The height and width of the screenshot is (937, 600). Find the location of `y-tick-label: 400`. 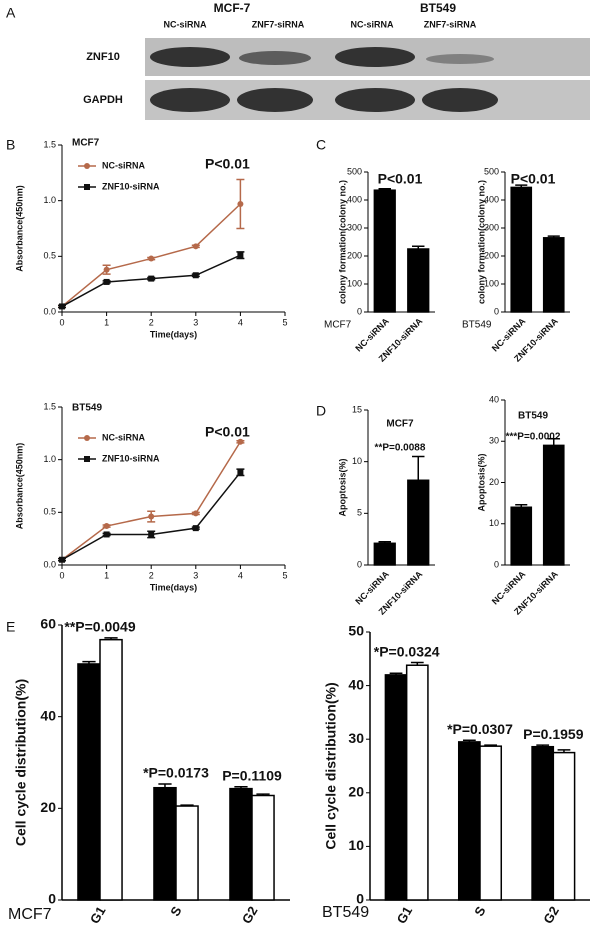

y-tick-label: 400 is located at coordinates (491, 199).